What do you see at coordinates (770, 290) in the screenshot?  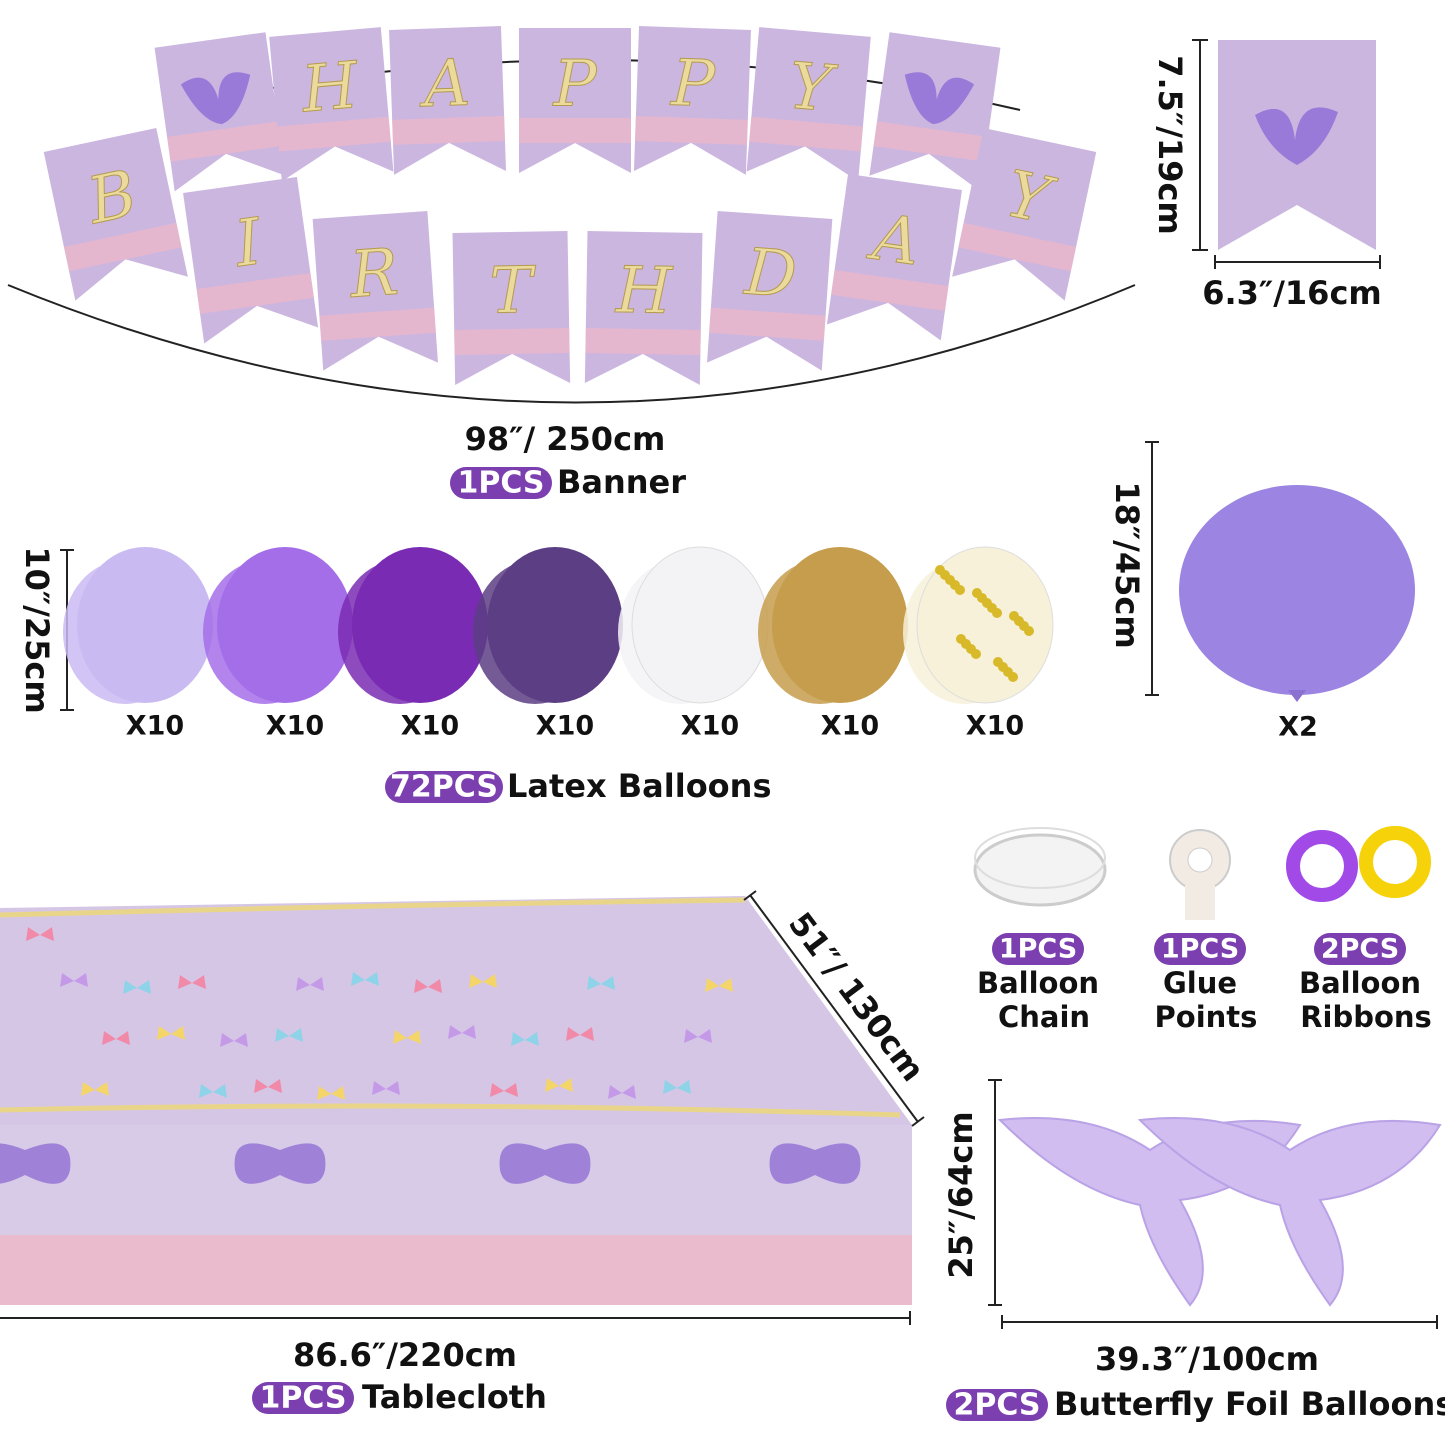 I see `banner-flag: D` at bounding box center [770, 290].